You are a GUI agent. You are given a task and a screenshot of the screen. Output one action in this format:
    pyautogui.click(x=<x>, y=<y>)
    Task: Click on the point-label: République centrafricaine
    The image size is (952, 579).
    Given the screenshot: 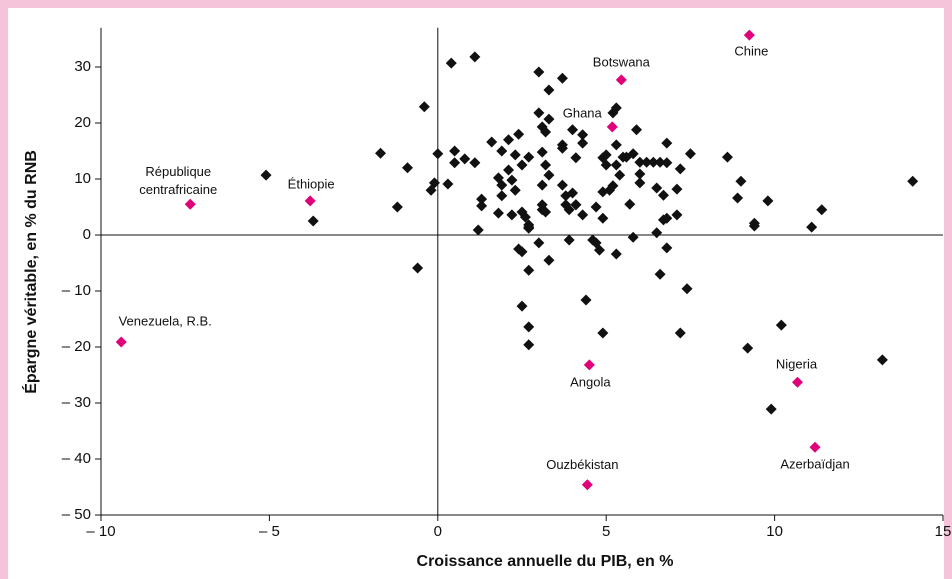 What is the action you would take?
    pyautogui.click(x=178, y=181)
    